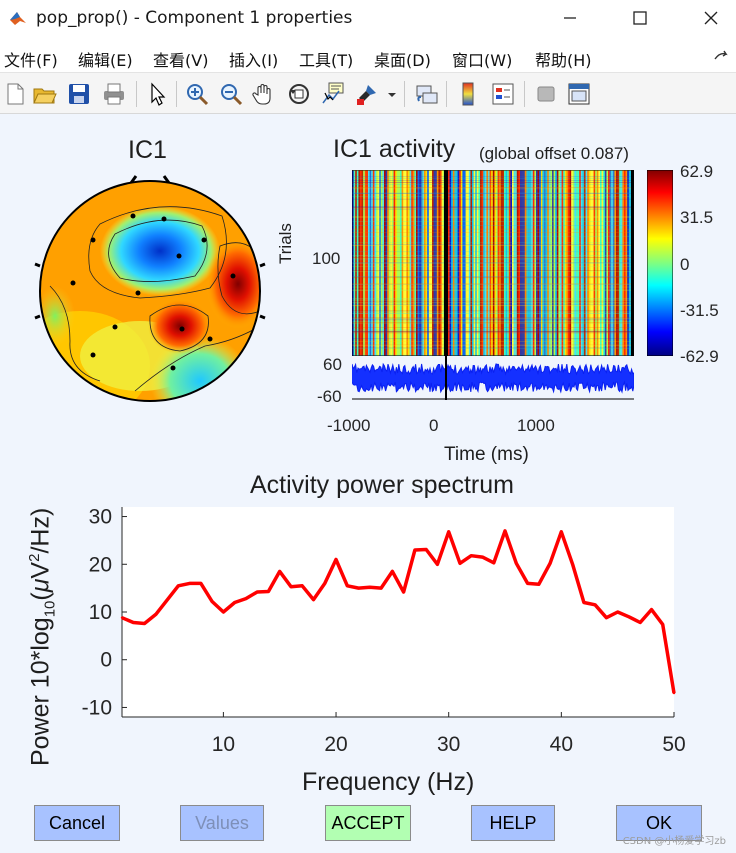 This screenshot has height=853, width=736. Describe the element at coordinates (673, 744) in the screenshot. I see `x-tick-label: 50` at that location.